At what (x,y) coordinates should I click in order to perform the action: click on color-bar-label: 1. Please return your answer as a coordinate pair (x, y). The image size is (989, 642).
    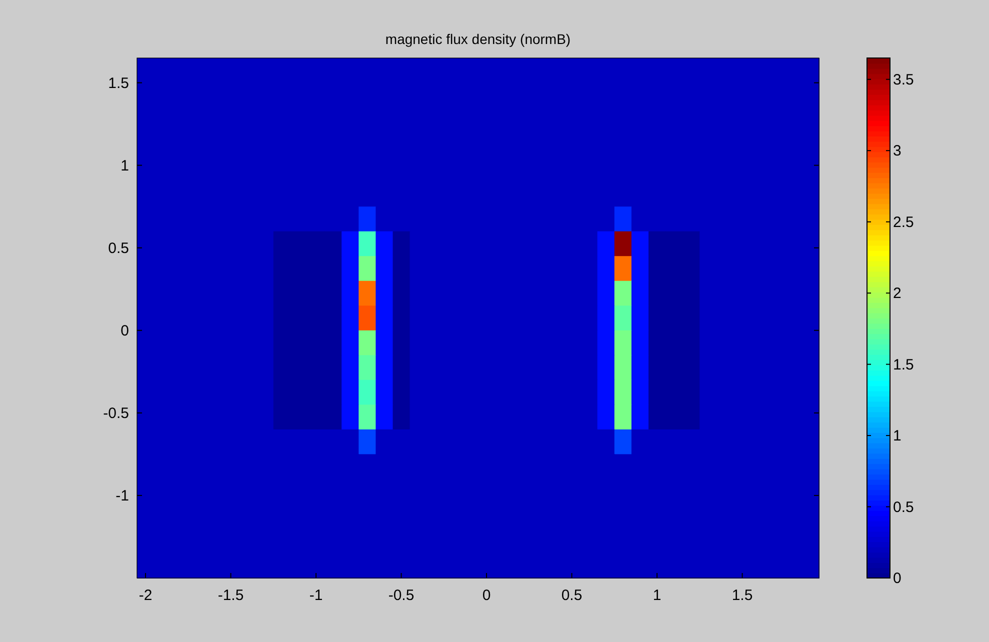
    Looking at the image, I should click on (897, 436).